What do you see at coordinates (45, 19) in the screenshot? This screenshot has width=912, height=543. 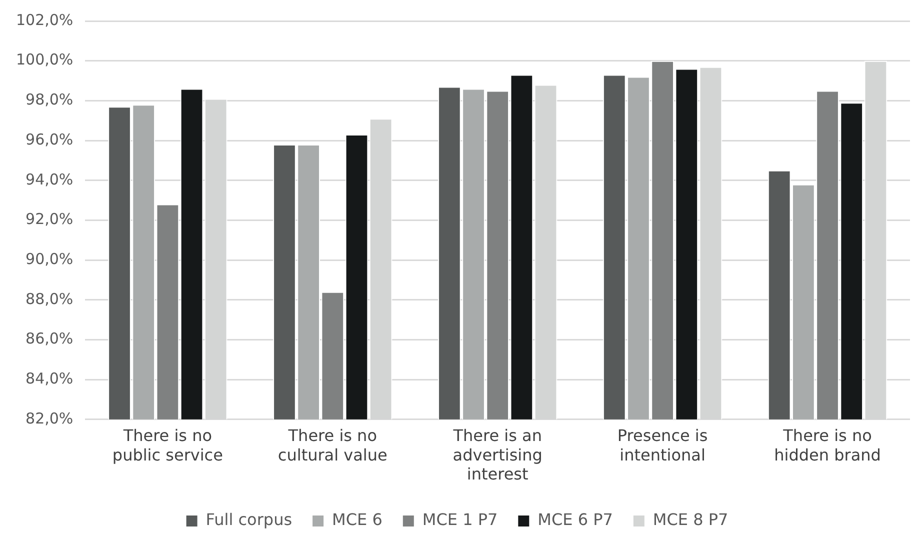 I see `y-tick-label: 102,0%` at bounding box center [45, 19].